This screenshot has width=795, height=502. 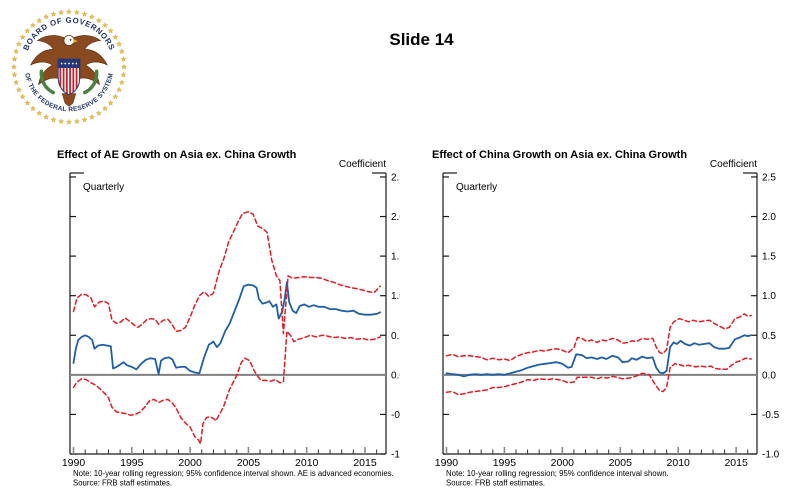 I want to click on seal-eagle, so click(x=69, y=70).